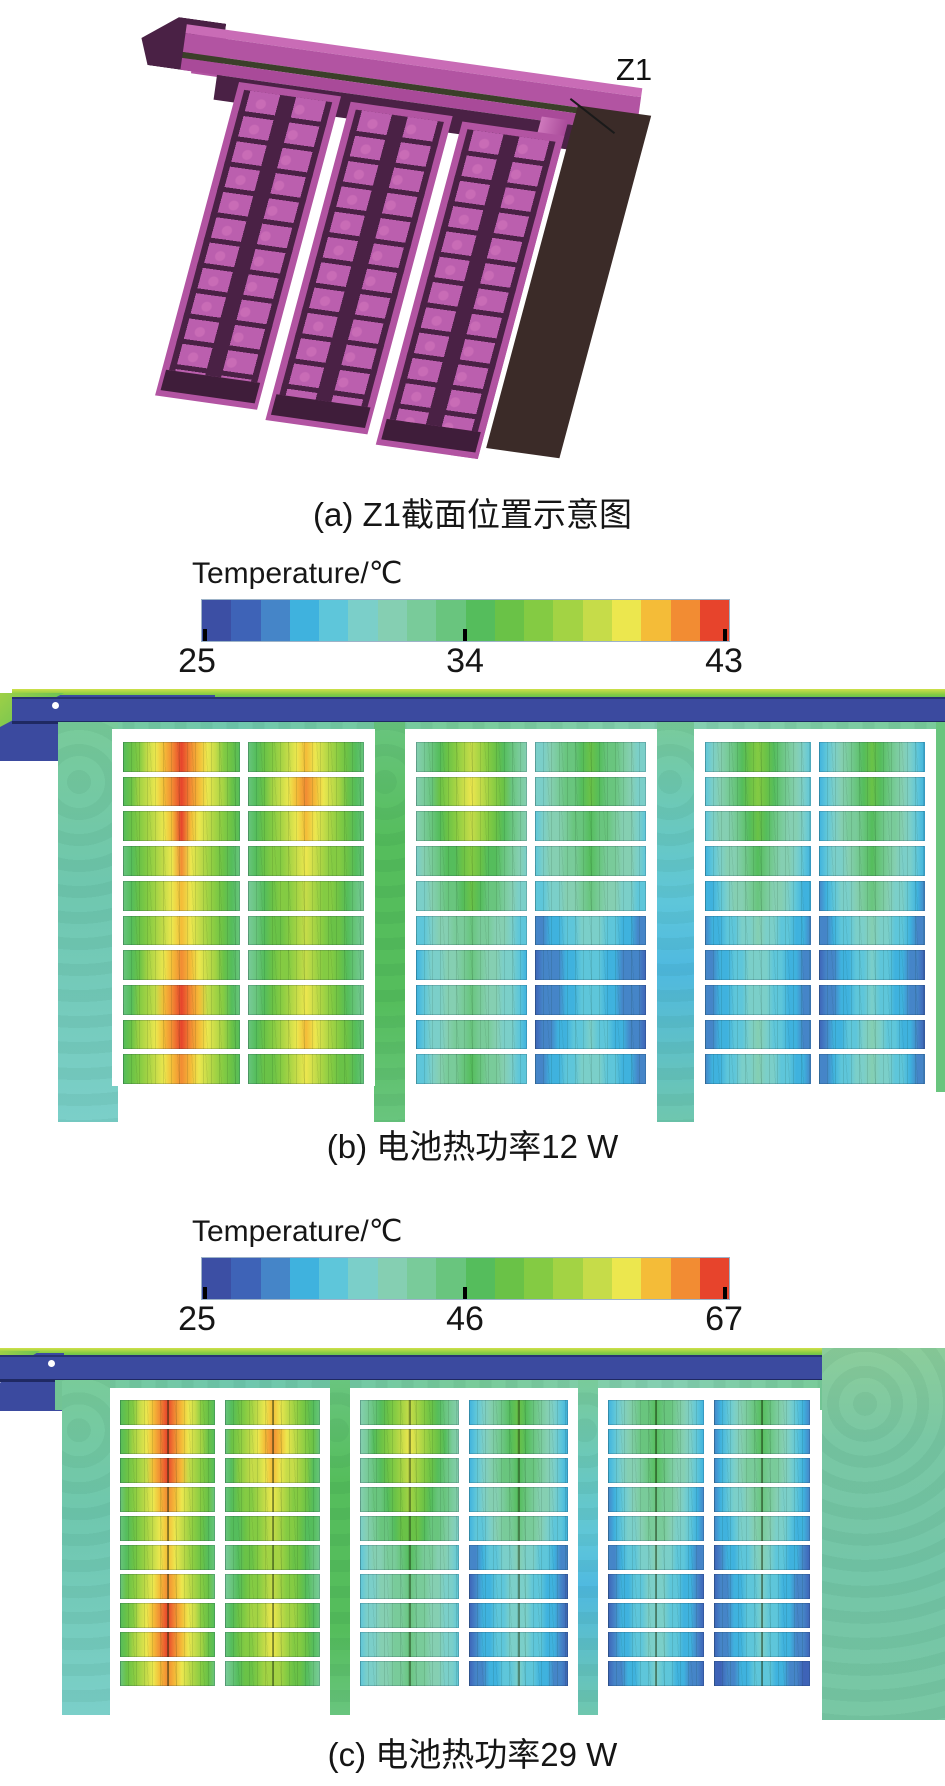 The width and height of the screenshot is (945, 1786). I want to click on colorbar-b: Temperature/℃ 25 34 43, so click(472, 621).